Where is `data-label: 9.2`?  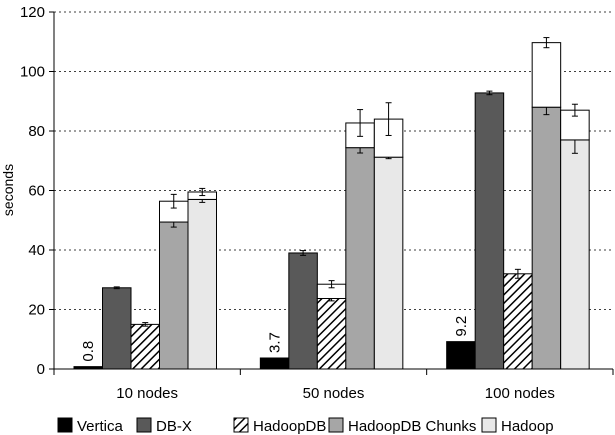
data-label: 9.2 is located at coordinates (461, 326).